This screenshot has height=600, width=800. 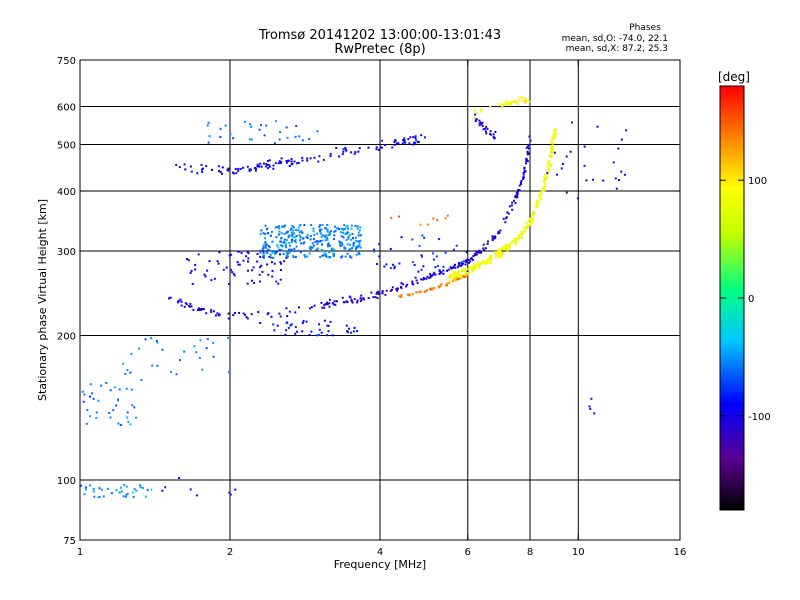 What do you see at coordinates (745, 299) in the screenshot?
I see `colorbar-ticks: 100 0 -100` at bounding box center [745, 299].